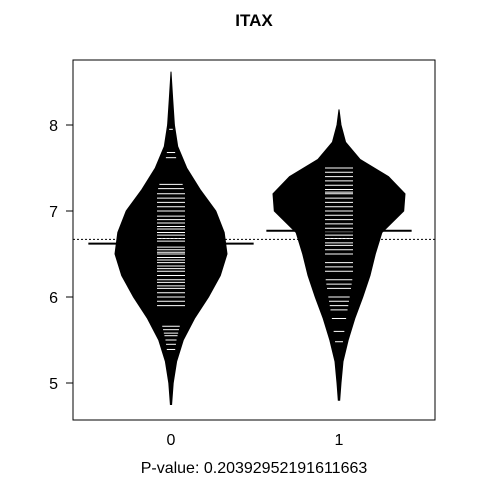 The height and width of the screenshot is (480, 480). I want to click on y-ticks: 5 6 7 8, so click(61, 255).